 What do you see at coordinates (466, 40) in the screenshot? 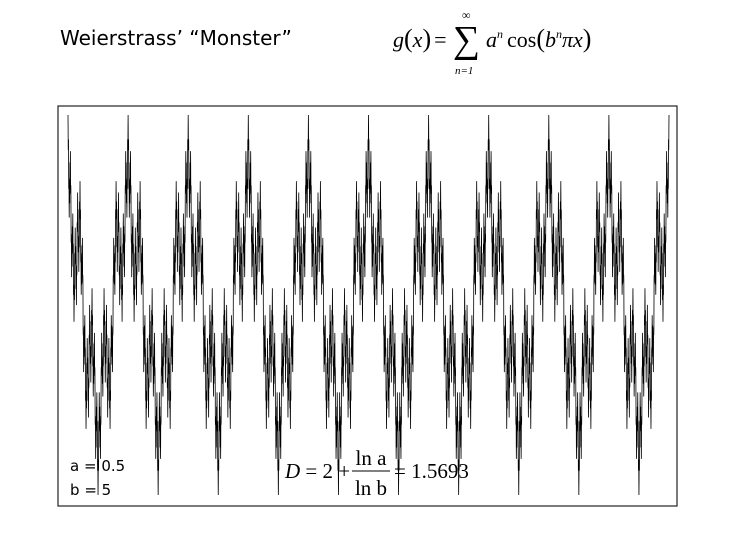
I see `sigma: ∑` at bounding box center [466, 40].